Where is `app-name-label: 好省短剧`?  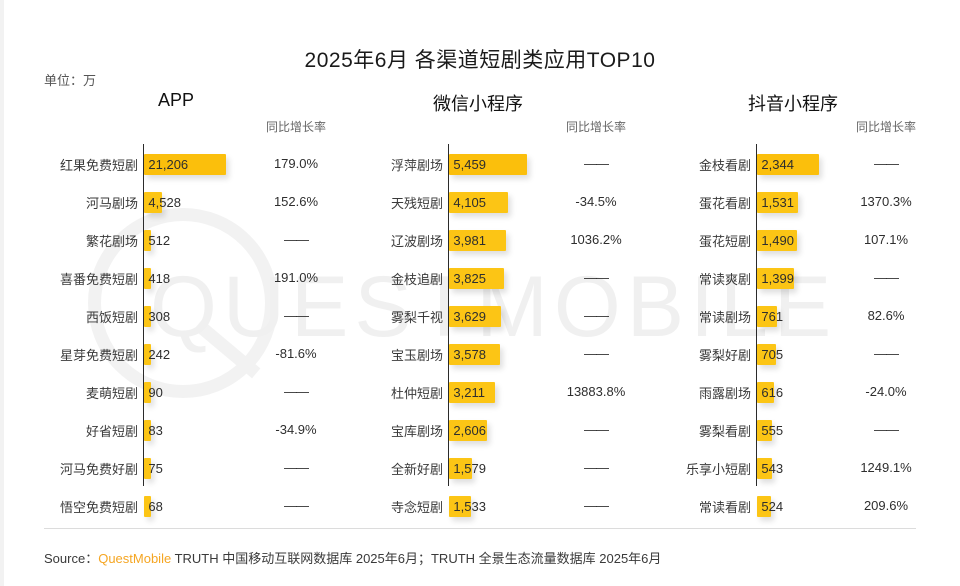 app-name-label: 好省短剧 is located at coordinates (111, 431).